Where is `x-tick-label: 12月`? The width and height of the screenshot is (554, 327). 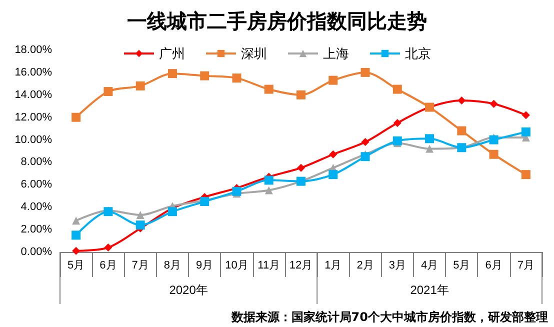
x-tick-label: 12月 is located at coordinates (301, 266).